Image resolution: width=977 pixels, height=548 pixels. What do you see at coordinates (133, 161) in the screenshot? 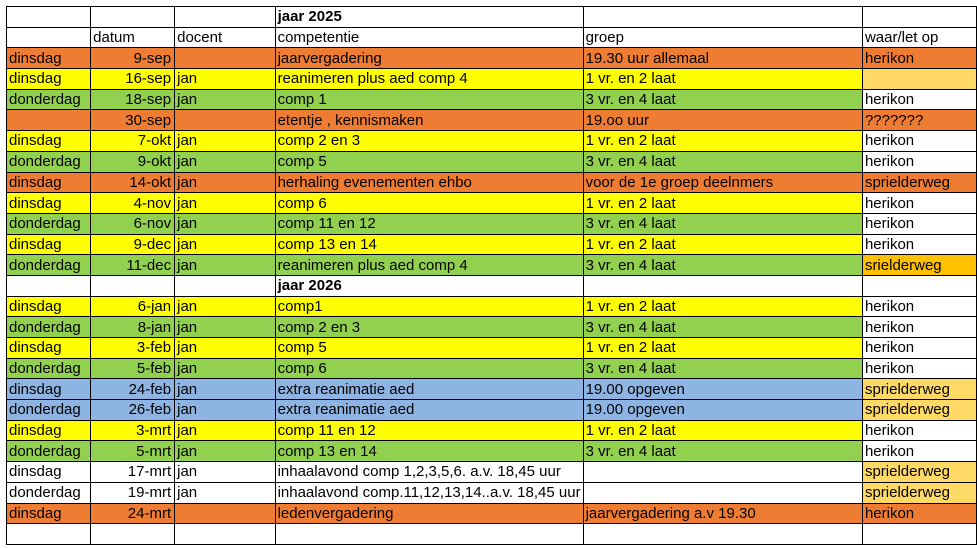
I see `date-cell: 9-okt` at bounding box center [133, 161].